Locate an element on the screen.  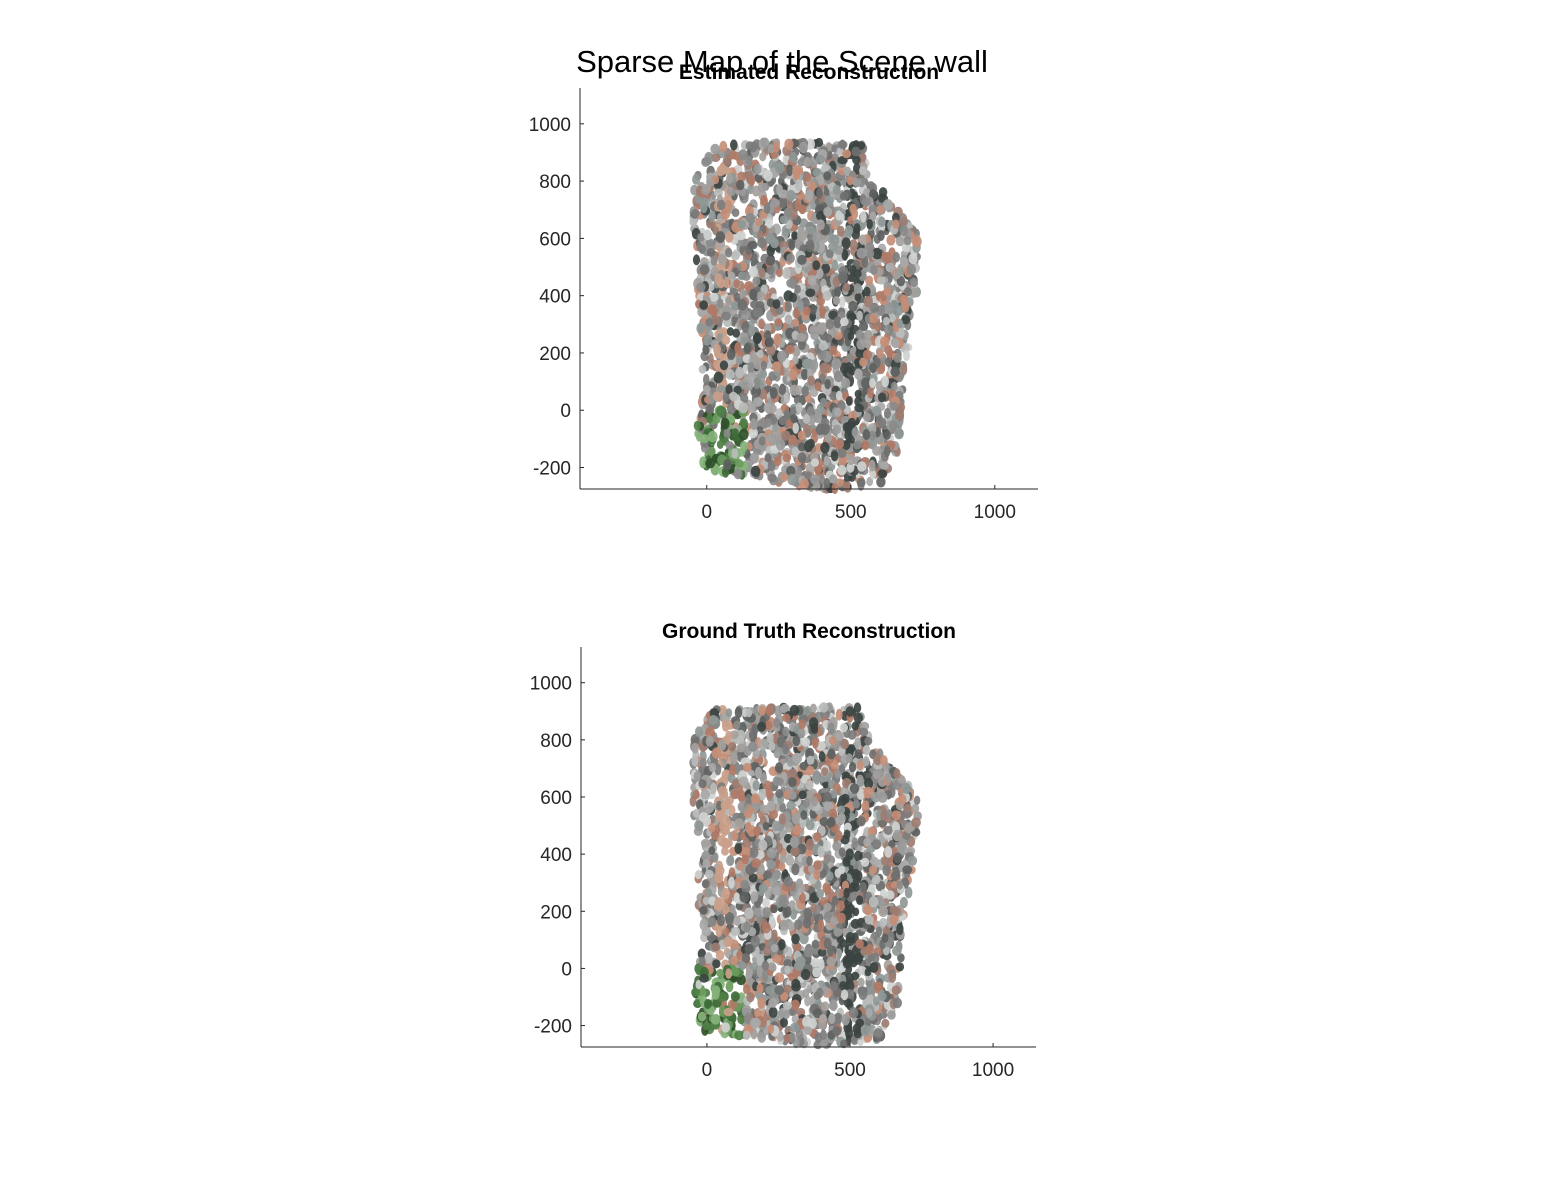
y-tick-label: 600 is located at coordinates (555, 239).